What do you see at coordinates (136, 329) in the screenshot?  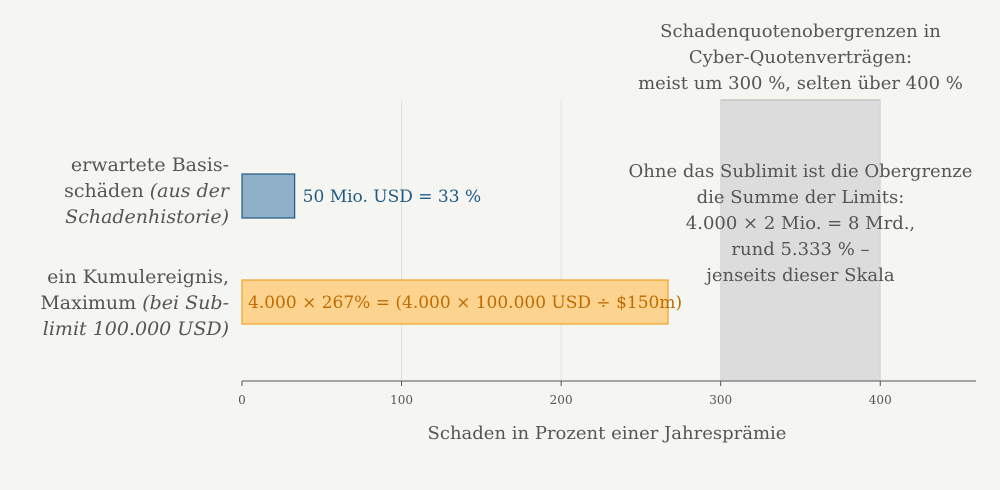 I see `category-label-2-line-3: limit 100.000 USD)` at bounding box center [136, 329].